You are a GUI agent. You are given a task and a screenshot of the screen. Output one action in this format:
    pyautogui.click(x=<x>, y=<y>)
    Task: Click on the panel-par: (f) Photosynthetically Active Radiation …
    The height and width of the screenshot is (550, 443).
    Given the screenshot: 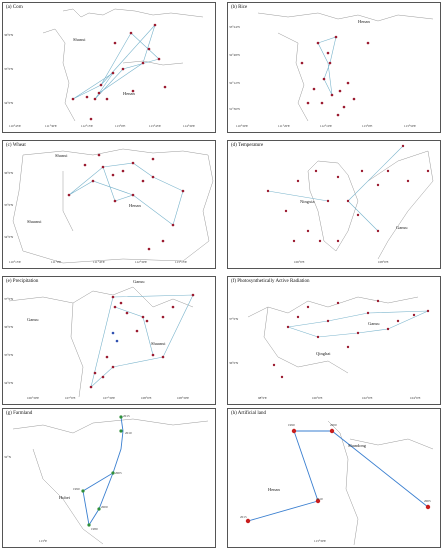 What is the action you would take?
    pyautogui.click(x=334, y=340)
    